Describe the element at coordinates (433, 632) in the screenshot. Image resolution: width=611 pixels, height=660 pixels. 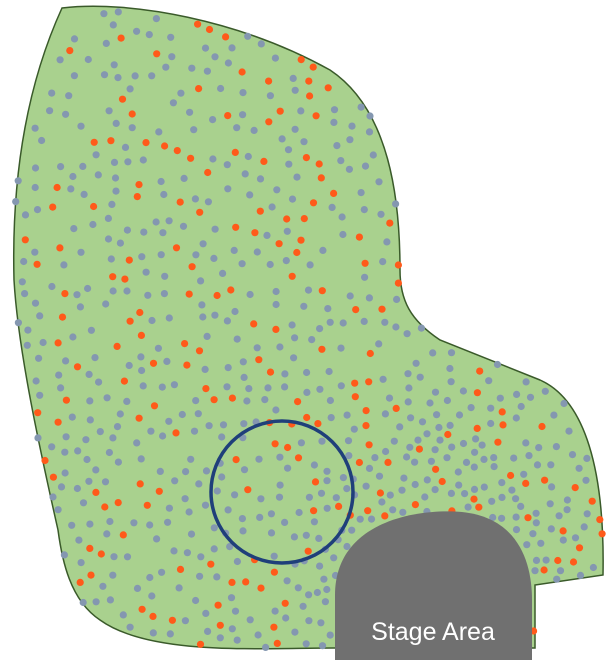
I see `stage-area-label: Stage Area` at that location.